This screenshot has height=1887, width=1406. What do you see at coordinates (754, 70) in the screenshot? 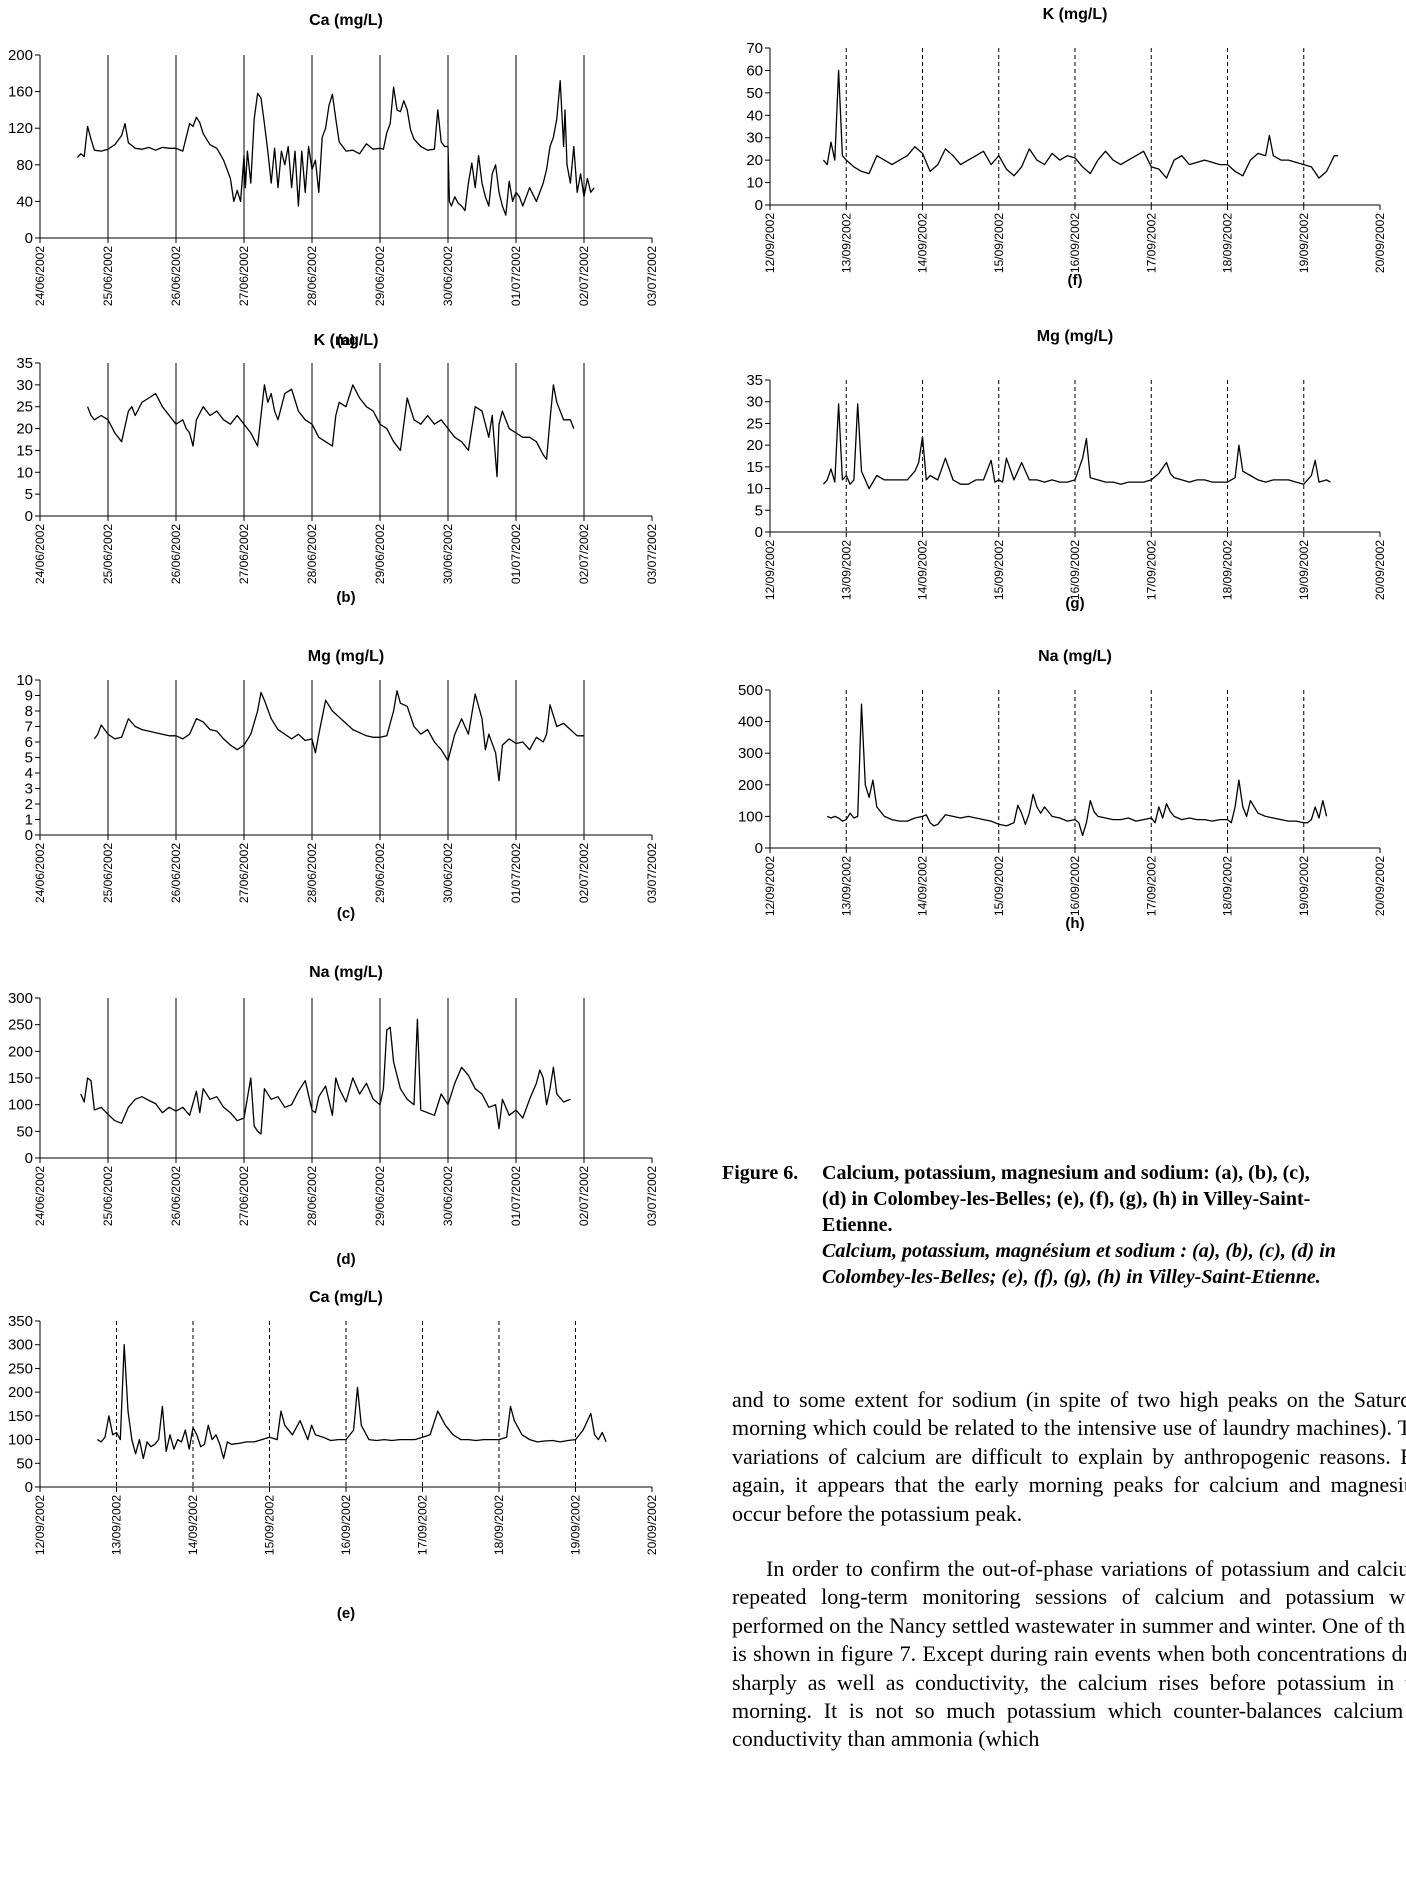
I see `y-tick-label: 60` at bounding box center [754, 70].